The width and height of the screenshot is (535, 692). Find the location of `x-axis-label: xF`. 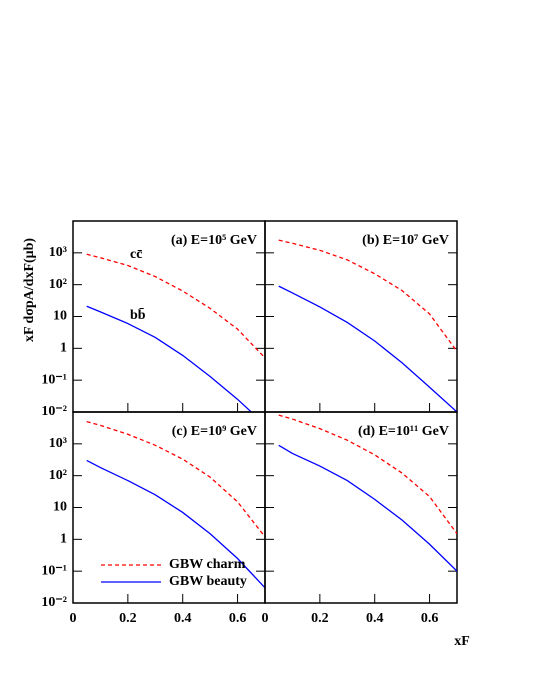

x-axis-label: xF is located at coordinates (462, 641).